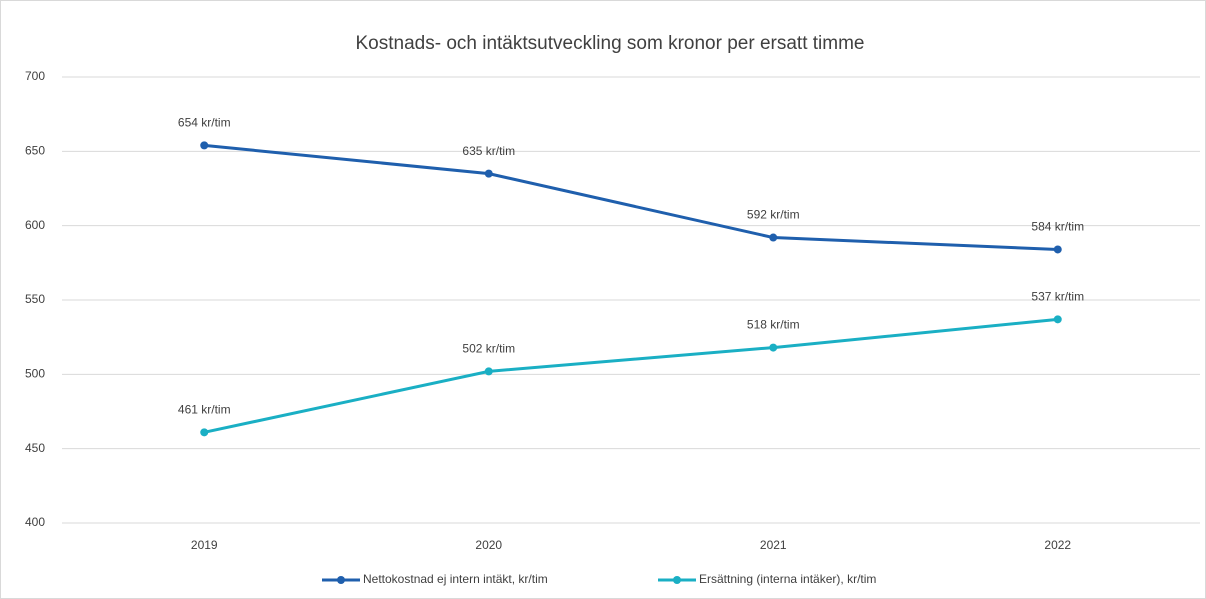 The width and height of the screenshot is (1206, 599). I want to click on data-label: 461 kr/tim, so click(204, 409).